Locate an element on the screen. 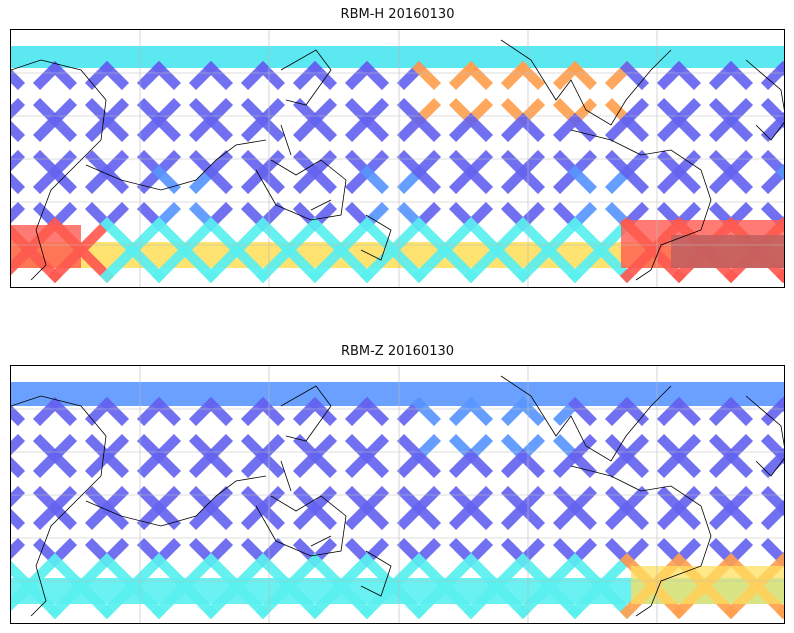 The height and width of the screenshot is (633, 794). extreme-patch-south-rbm-h is located at coordinates (727, 251).